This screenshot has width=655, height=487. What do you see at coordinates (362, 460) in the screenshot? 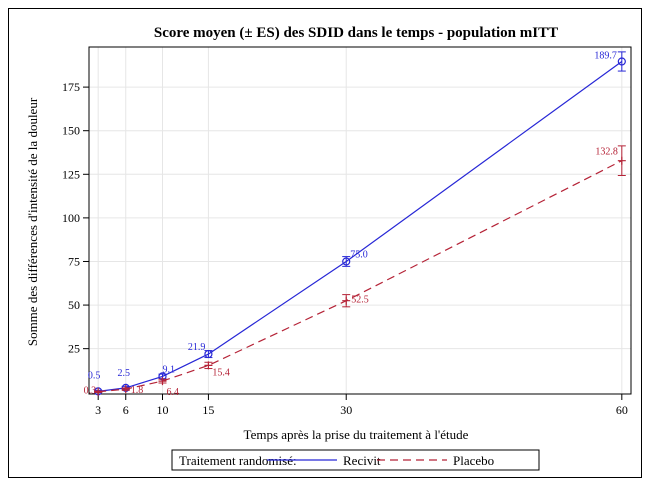
I see `legend-entry: Recivit` at bounding box center [362, 460].